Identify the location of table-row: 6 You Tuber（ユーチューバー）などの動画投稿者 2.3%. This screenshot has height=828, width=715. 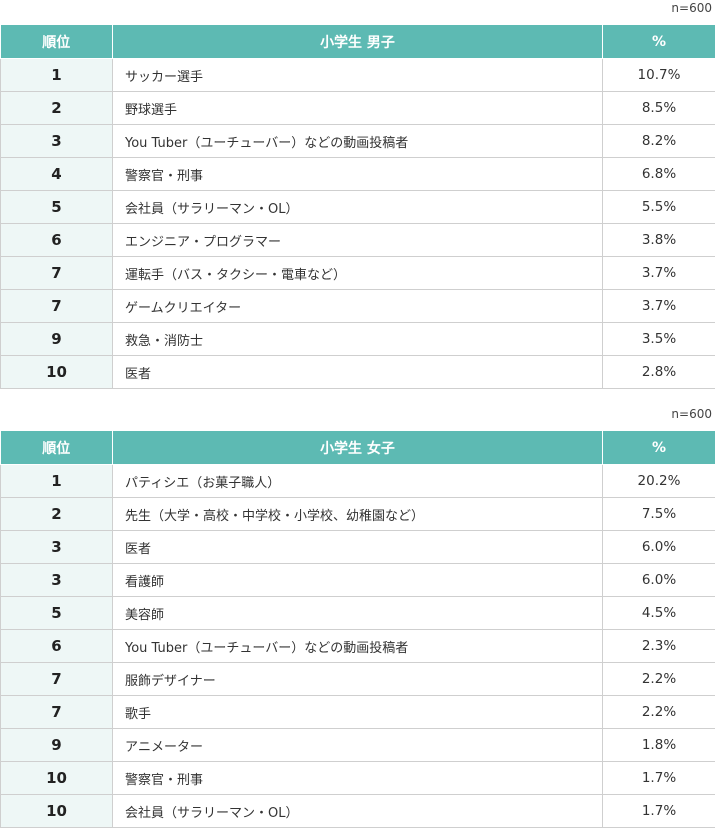
(357, 646).